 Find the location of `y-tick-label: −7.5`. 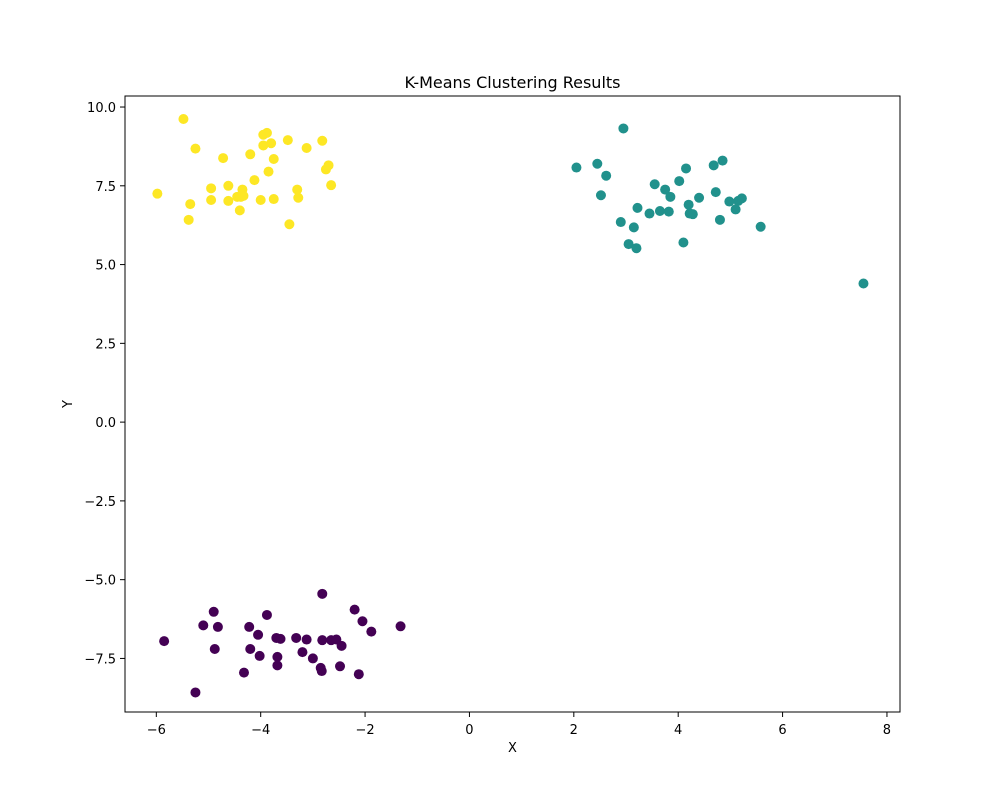

y-tick-label: −7.5 is located at coordinates (100, 659).